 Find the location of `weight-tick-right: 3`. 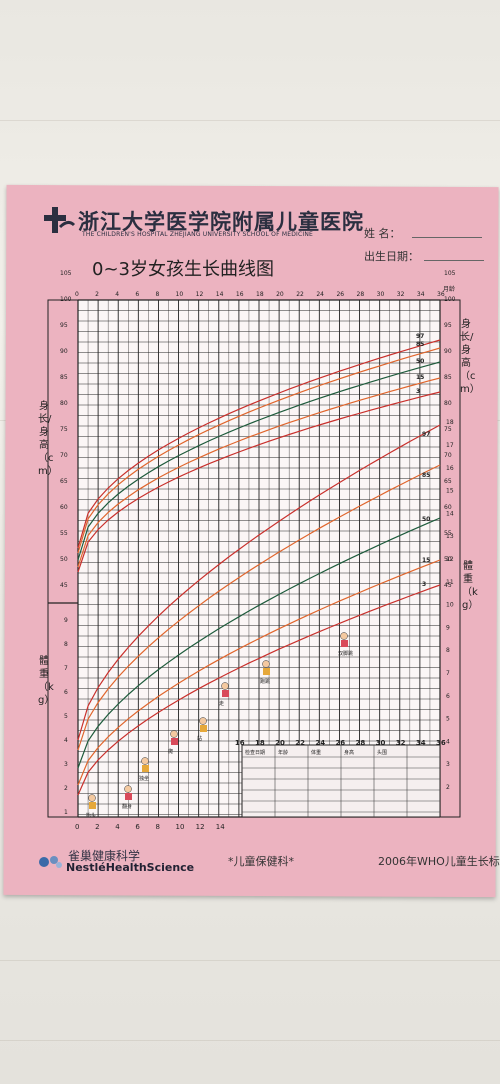

weight-tick-right: 3 is located at coordinates (448, 764).